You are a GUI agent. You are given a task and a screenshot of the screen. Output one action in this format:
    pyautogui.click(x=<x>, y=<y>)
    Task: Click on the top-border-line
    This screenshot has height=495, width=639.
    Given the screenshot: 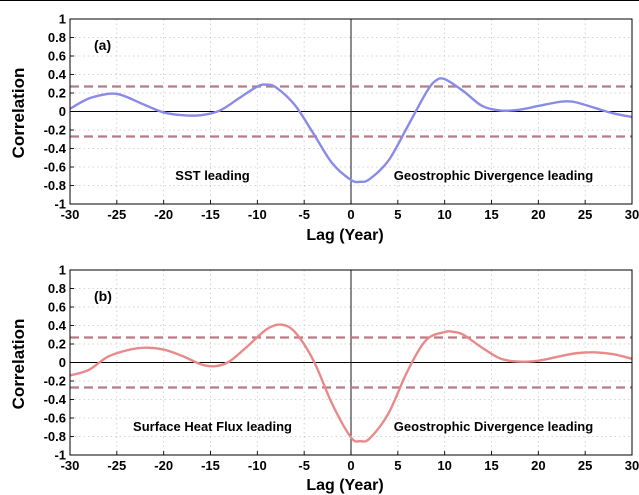 What is the action you would take?
    pyautogui.click(x=319, y=0)
    